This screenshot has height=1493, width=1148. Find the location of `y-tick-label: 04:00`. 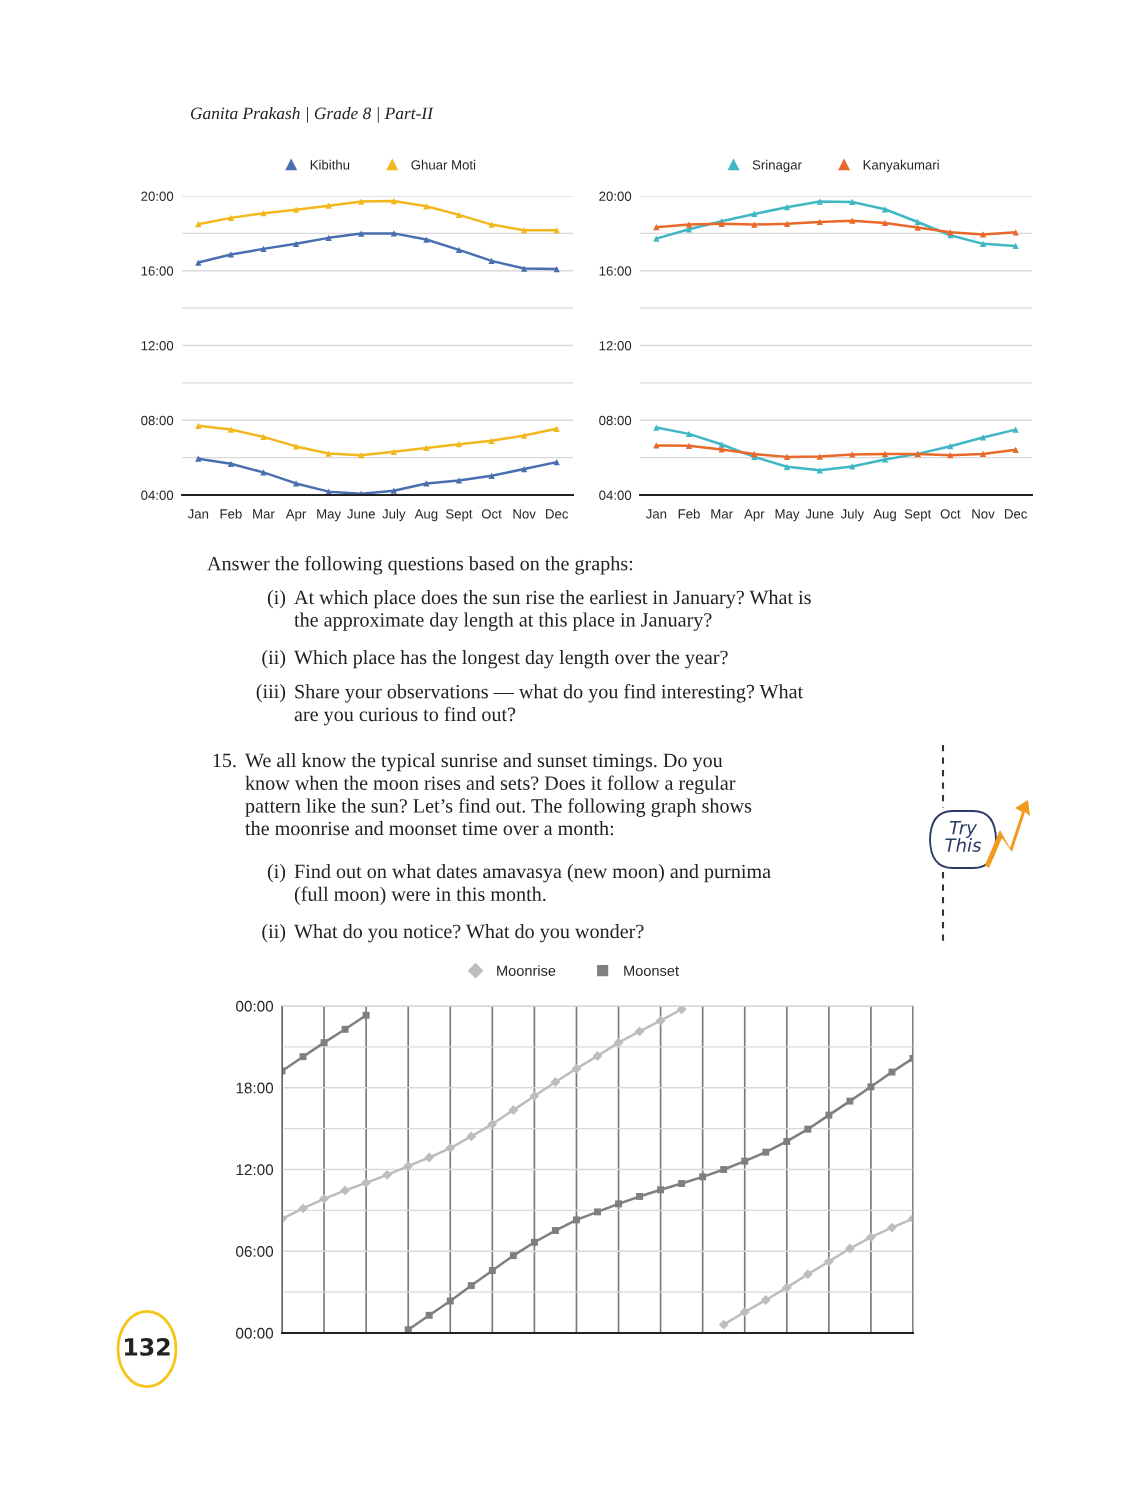

y-tick-label: 04:00 is located at coordinates (615, 495).